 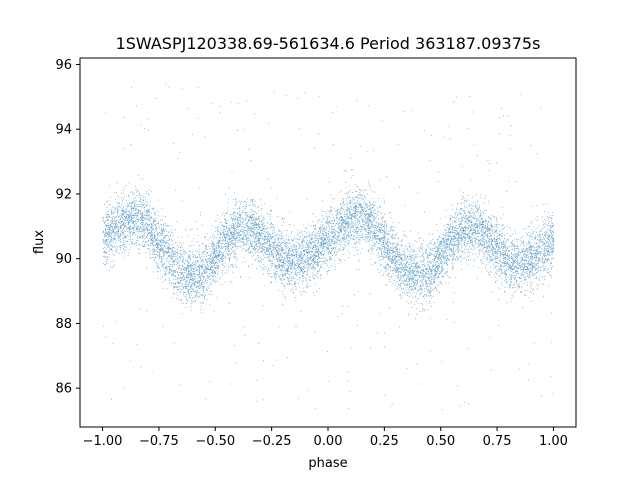 What do you see at coordinates (63, 324) in the screenshot?
I see `y-tick-label: 88` at bounding box center [63, 324].